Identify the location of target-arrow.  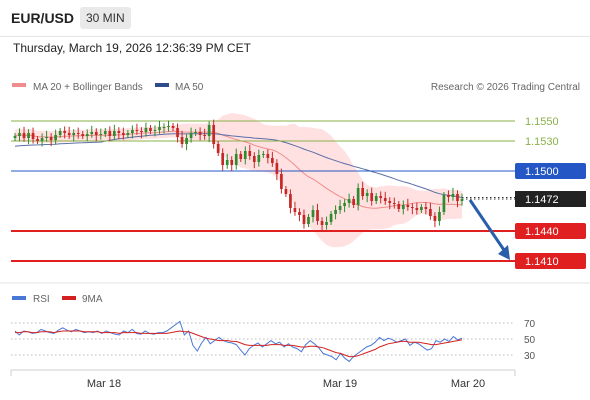
(489, 229).